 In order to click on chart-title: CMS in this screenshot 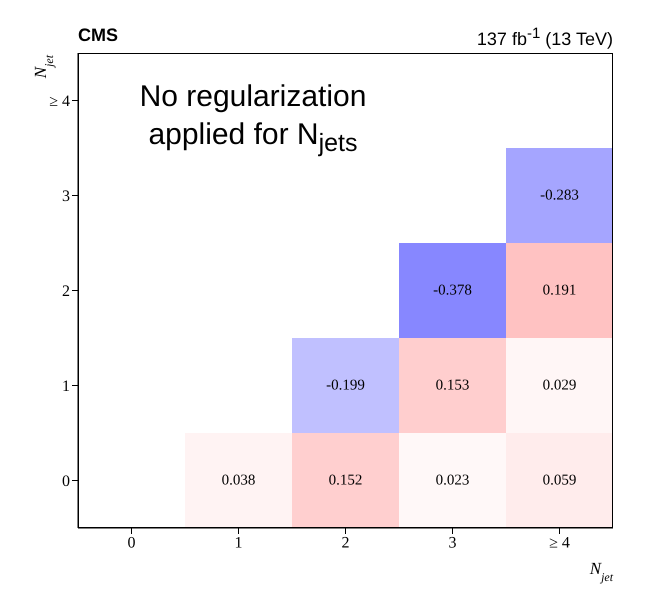, I will do `click(98, 35)`.